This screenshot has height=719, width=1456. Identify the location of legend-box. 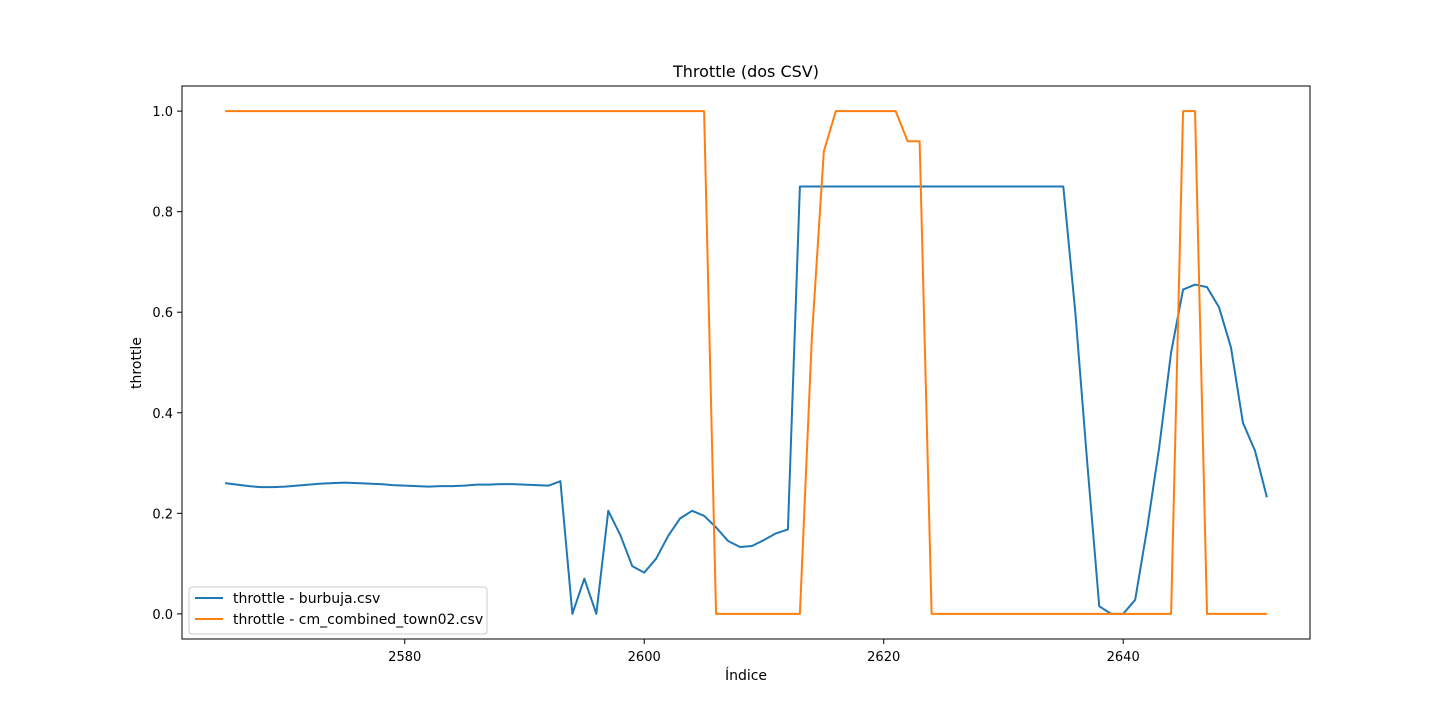
(338, 610).